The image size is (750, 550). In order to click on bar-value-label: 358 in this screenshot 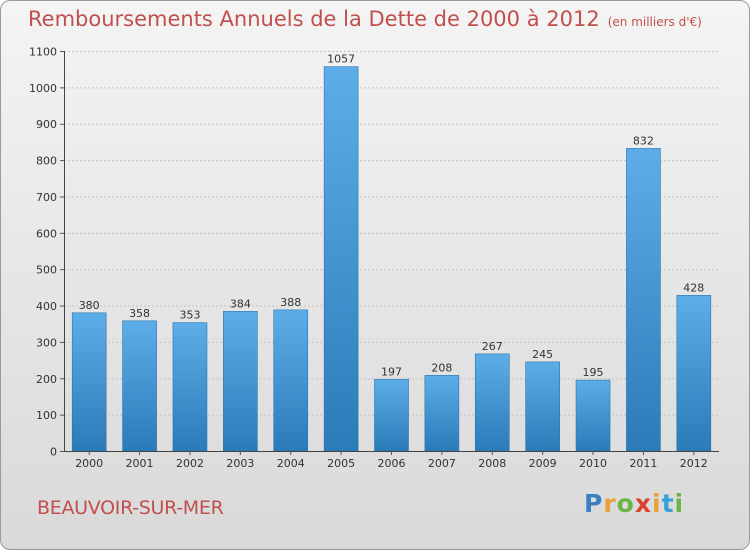, I will do `click(139, 313)`.